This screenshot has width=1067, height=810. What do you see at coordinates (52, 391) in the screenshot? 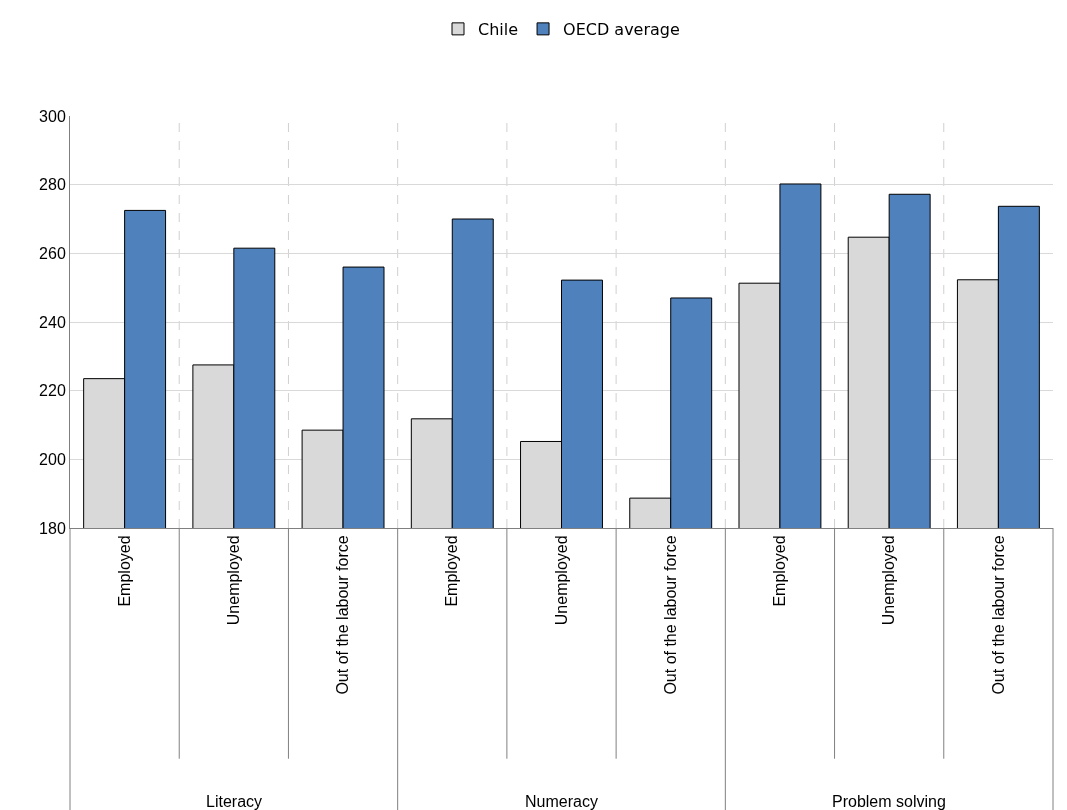
I see `y-tick-label: 220` at bounding box center [52, 391].